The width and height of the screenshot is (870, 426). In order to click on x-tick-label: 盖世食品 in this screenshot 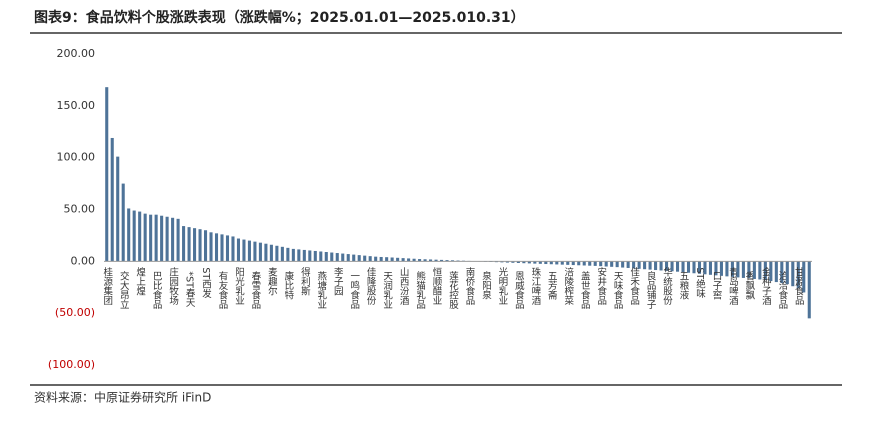, I will do `click(585, 291)`.